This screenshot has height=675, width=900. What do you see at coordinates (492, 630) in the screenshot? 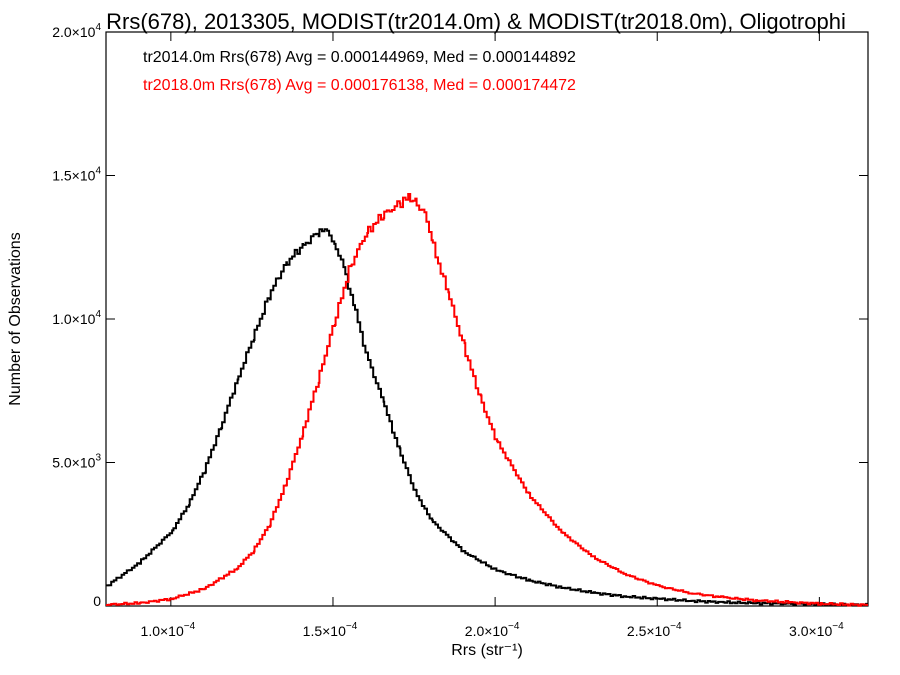
I see `x-tick-label: 2.0×10⁻⁴` at bounding box center [492, 630].